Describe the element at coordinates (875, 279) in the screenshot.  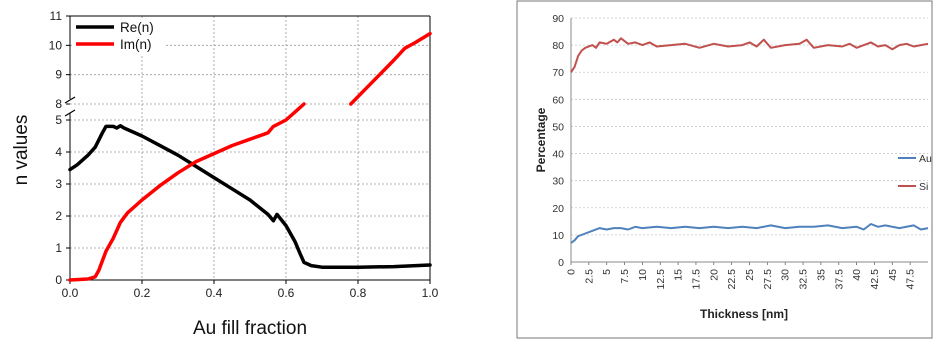
I see `right-x-tick-label: 42.5` at that location.